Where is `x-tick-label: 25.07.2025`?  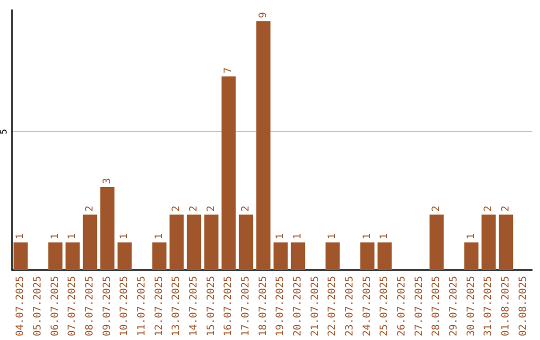
x-tick-label: 25.07.2025 is located at coordinates (384, 306).